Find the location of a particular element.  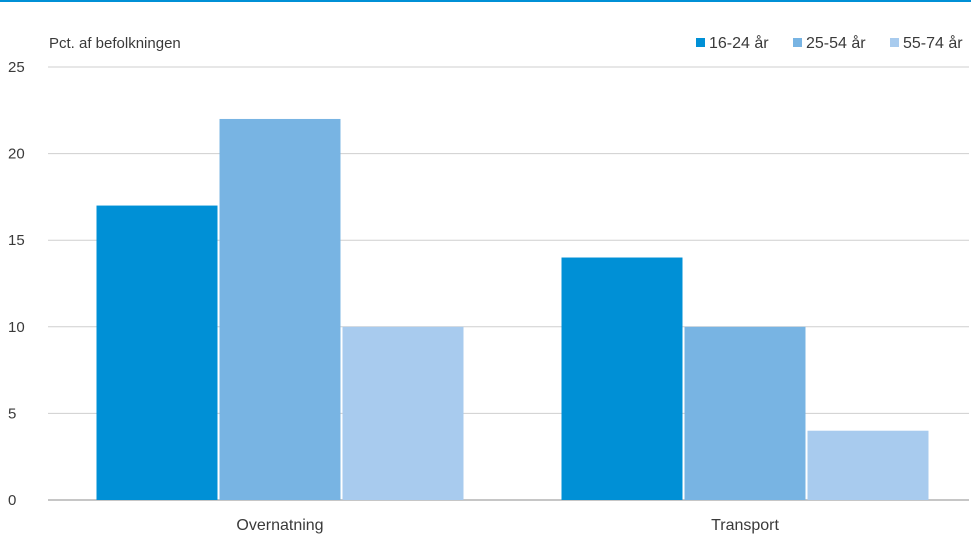

y-tick-label: 20 is located at coordinates (16, 154).